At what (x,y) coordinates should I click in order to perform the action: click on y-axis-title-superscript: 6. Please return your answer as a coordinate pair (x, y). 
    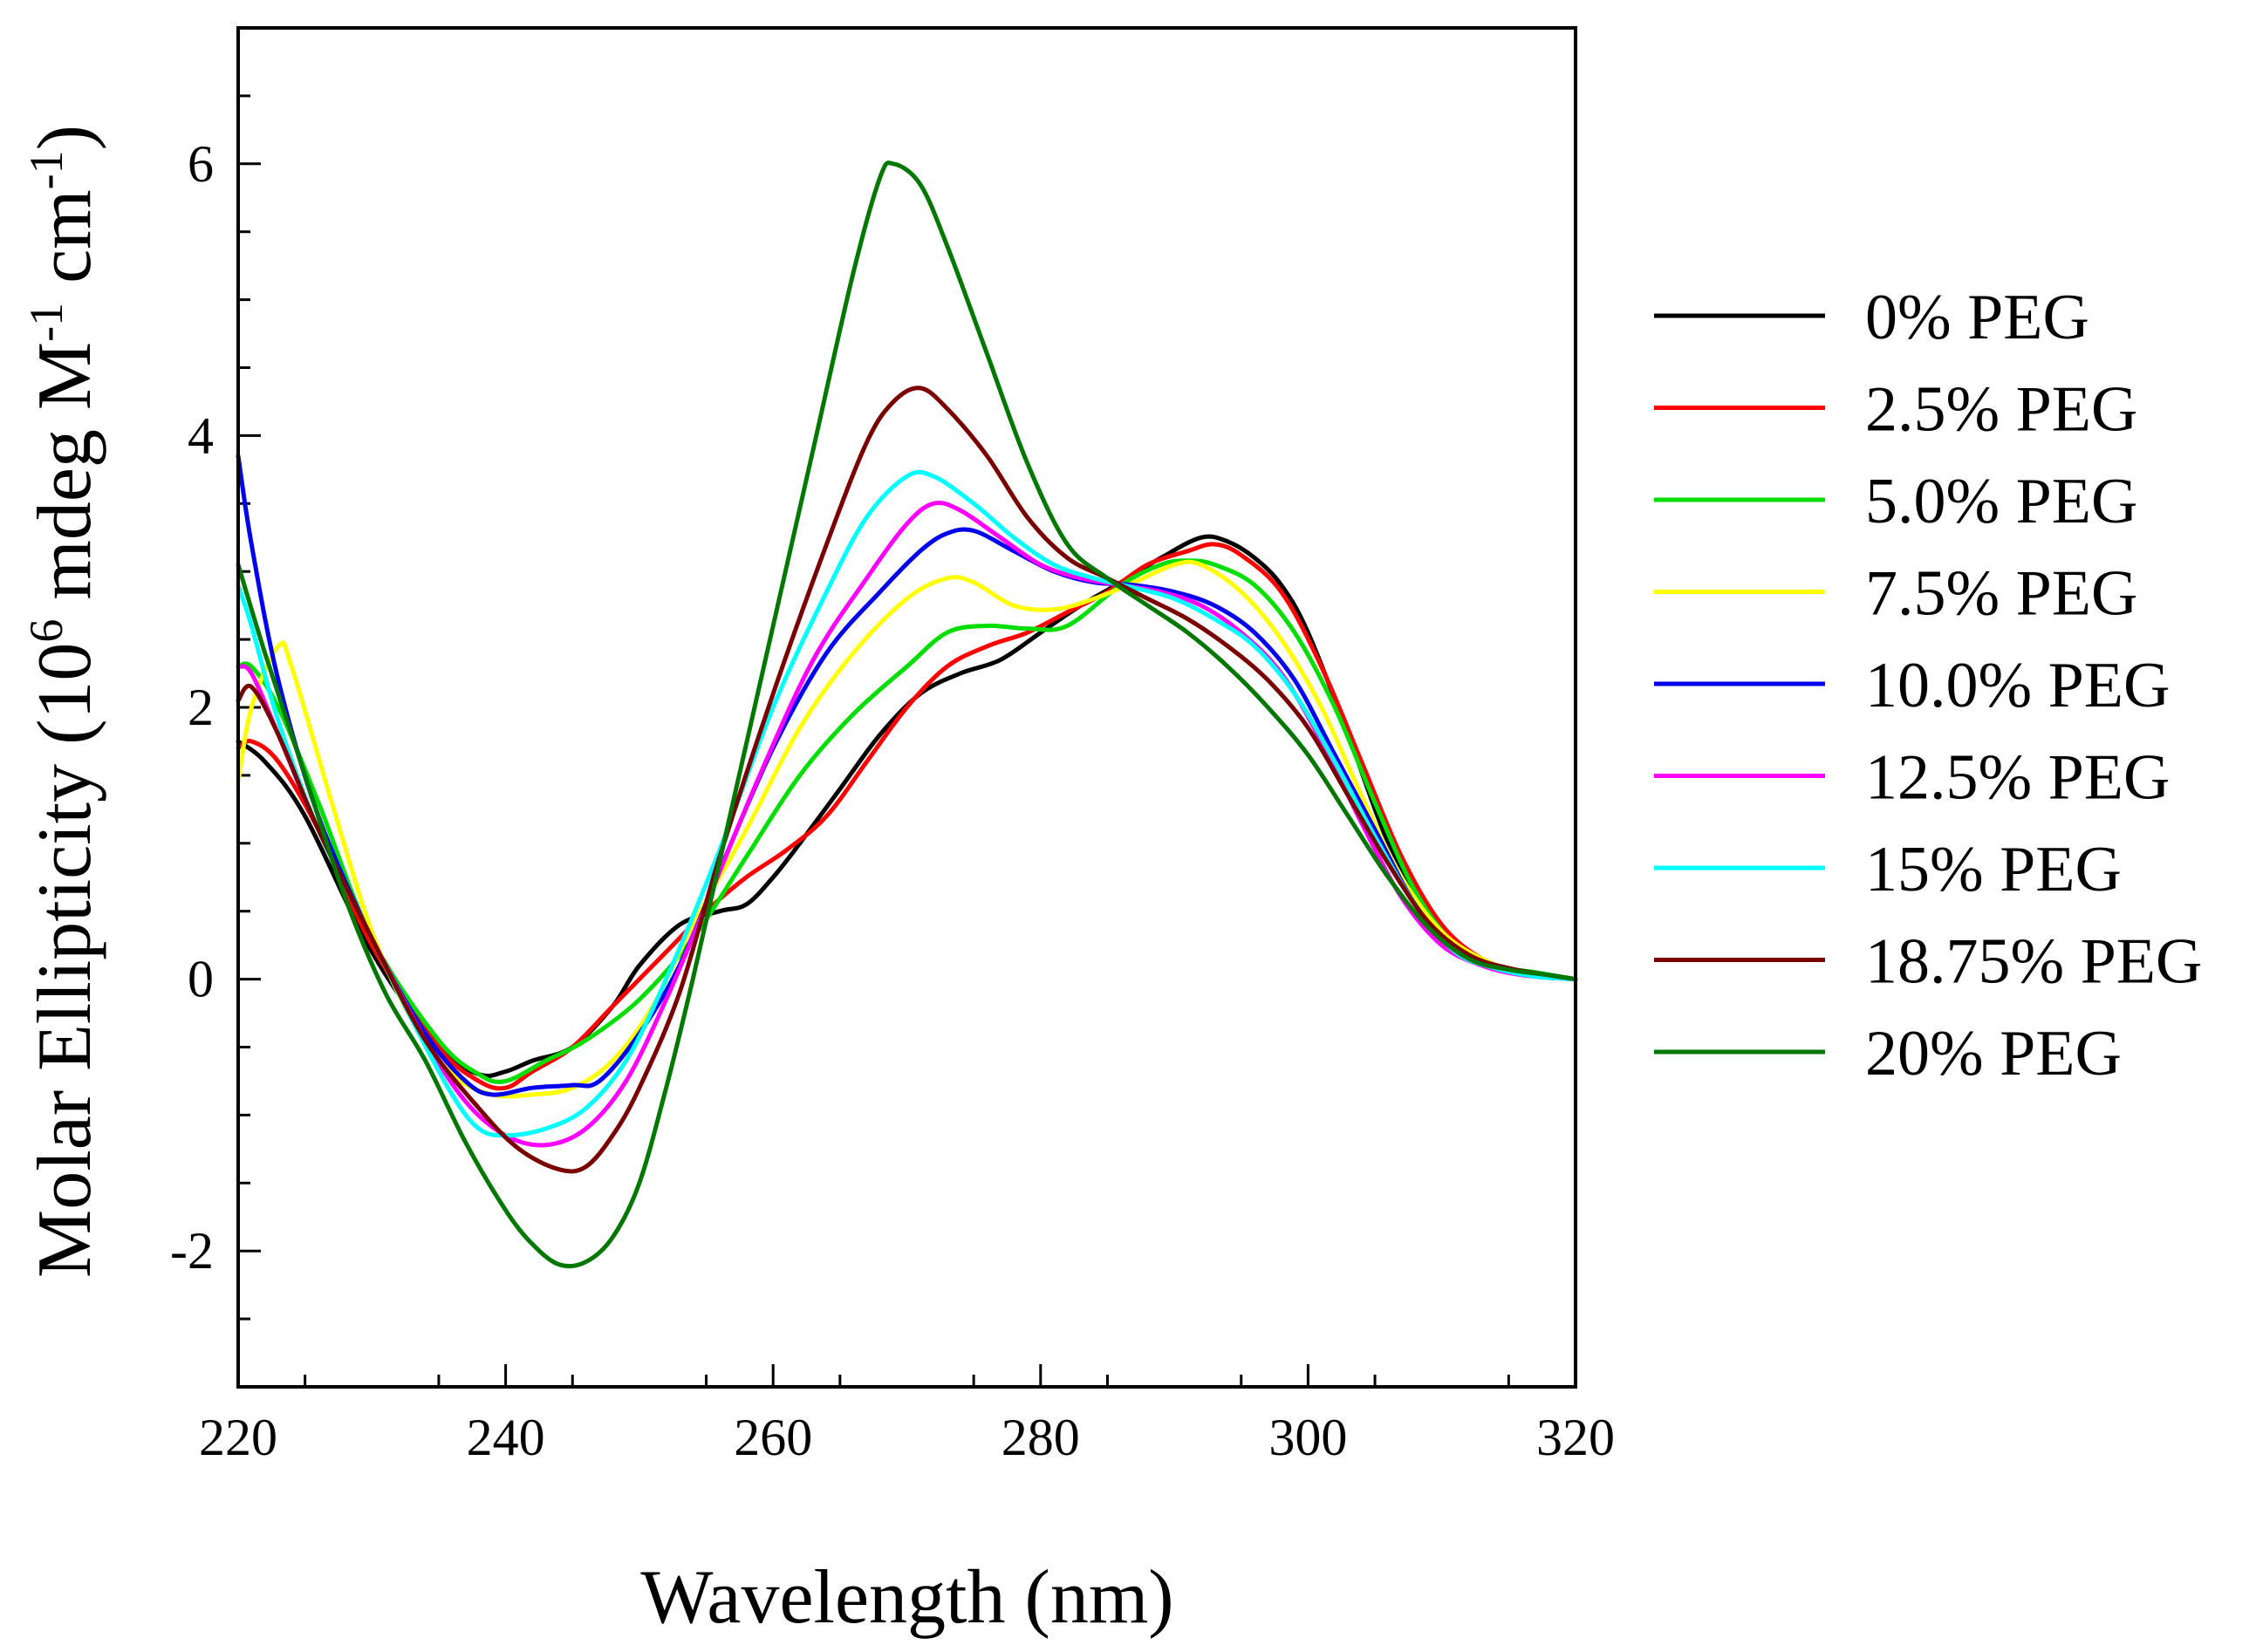
    Looking at the image, I should click on (46, 631).